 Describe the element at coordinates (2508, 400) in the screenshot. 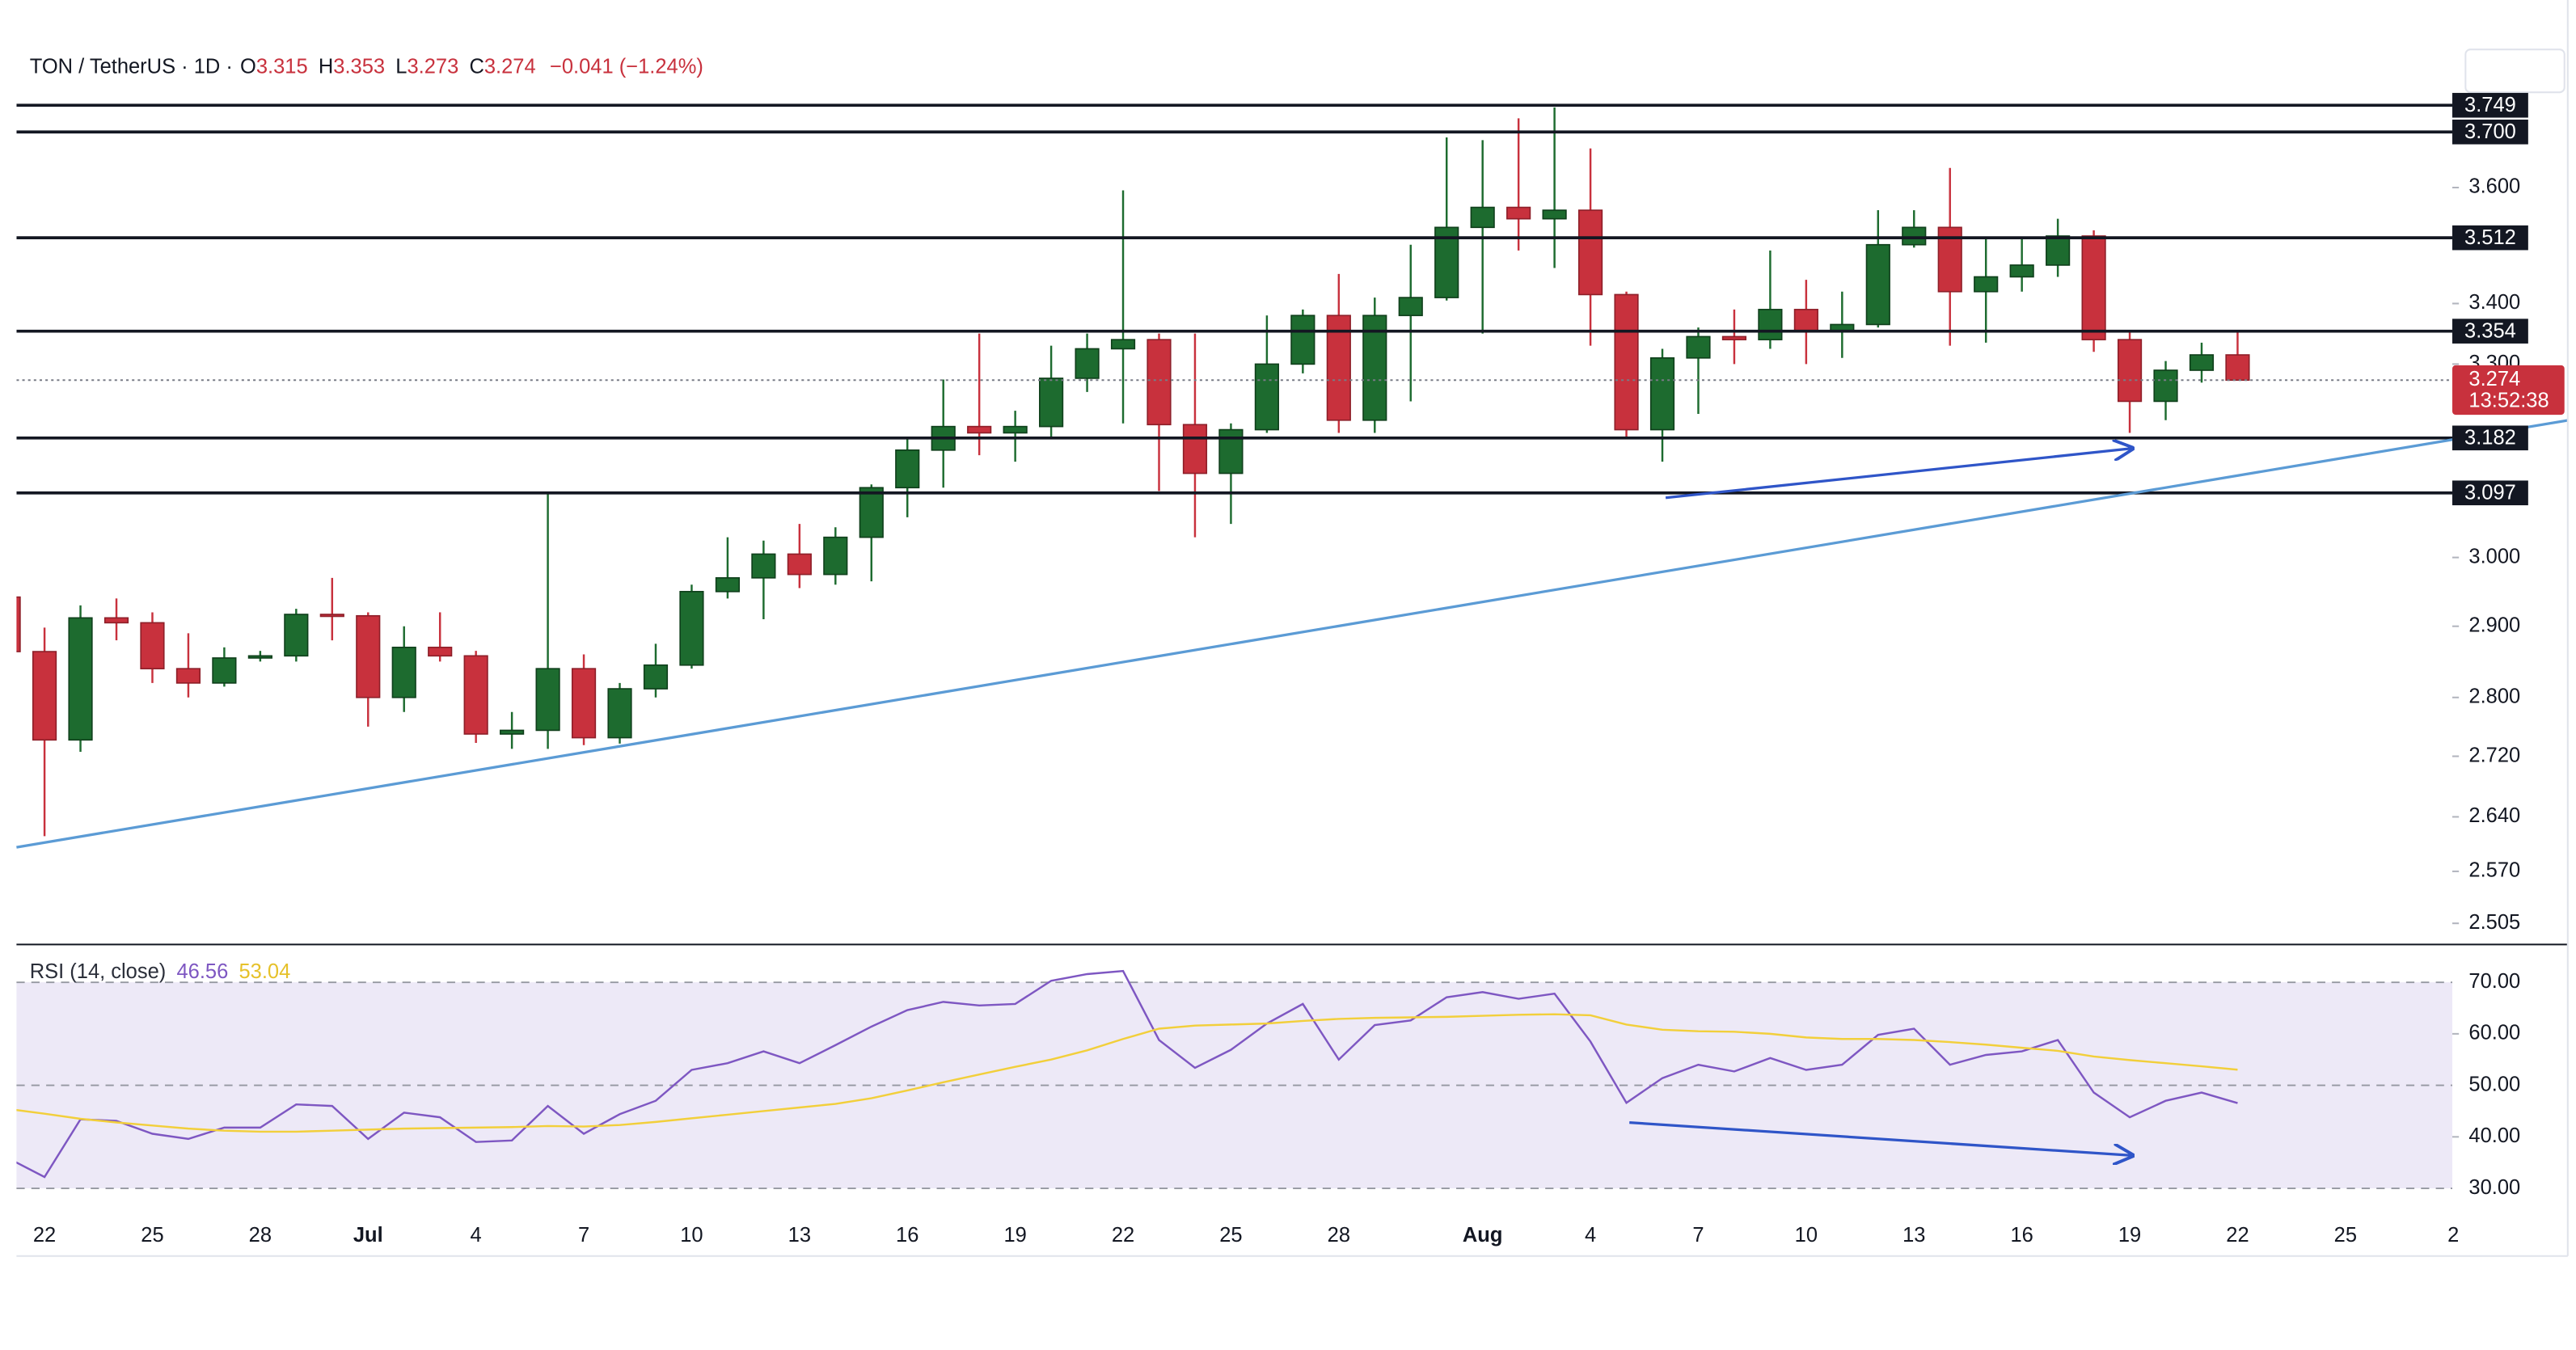

I see `countdown-label: 13:52:38` at that location.